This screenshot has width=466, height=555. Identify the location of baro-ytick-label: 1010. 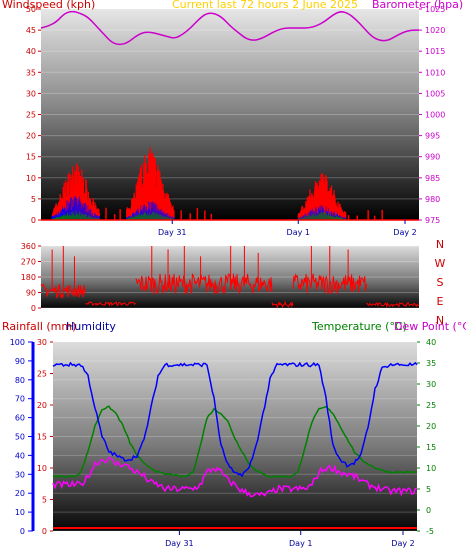
(435, 72).